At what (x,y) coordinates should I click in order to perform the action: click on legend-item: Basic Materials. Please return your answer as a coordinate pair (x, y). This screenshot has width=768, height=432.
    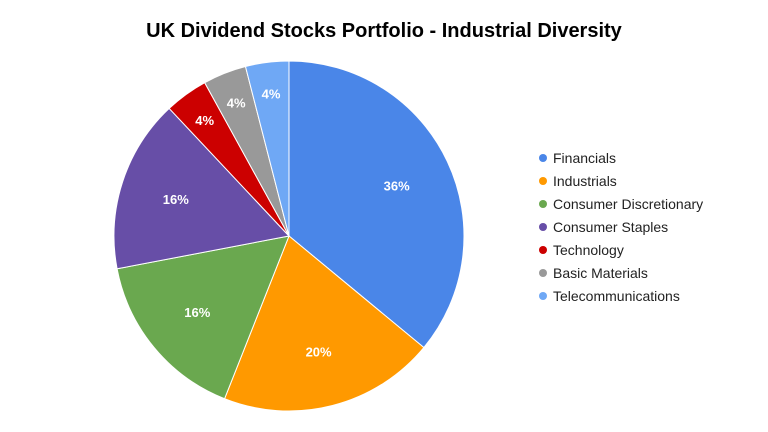
    Looking at the image, I should click on (621, 272).